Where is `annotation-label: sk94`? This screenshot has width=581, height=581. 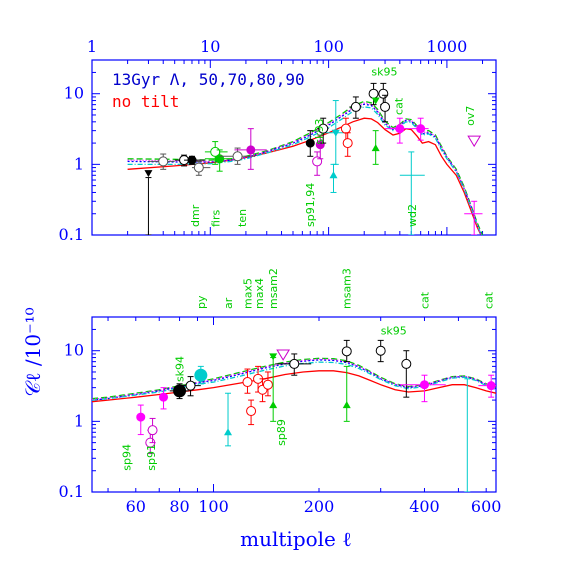
annotation-label: sk94 is located at coordinates (179, 369).